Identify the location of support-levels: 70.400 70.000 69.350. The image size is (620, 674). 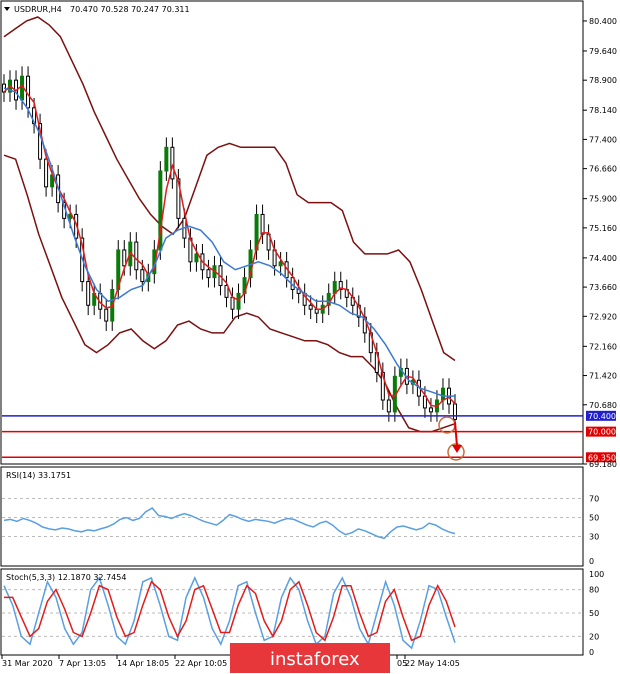
(309, 436).